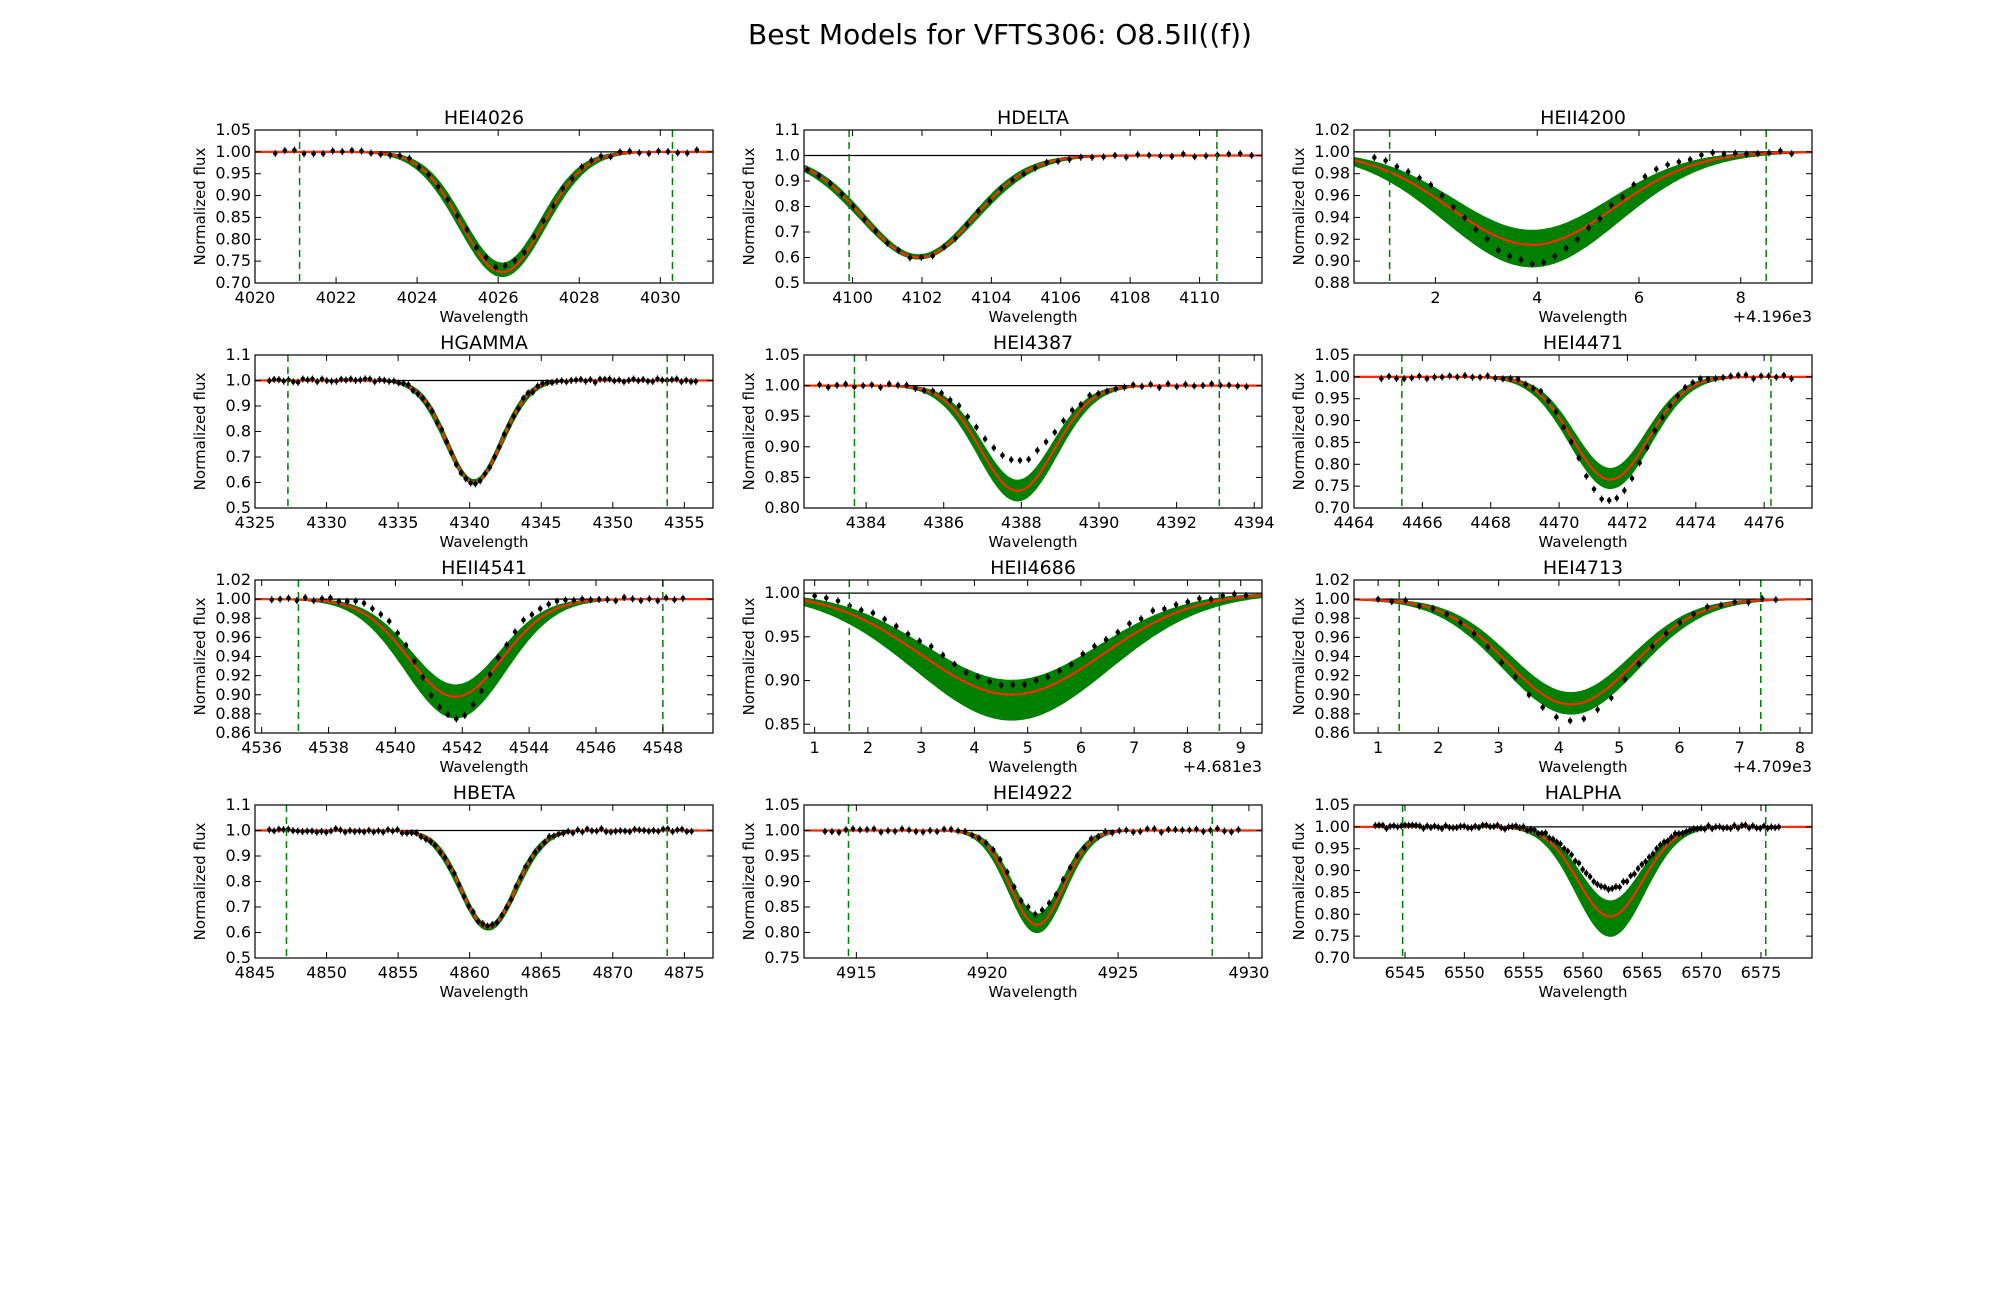 This screenshot has width=2000, height=1300. Describe the element at coordinates (326, 972) in the screenshot. I see `x-tick-label: 4850` at that location.